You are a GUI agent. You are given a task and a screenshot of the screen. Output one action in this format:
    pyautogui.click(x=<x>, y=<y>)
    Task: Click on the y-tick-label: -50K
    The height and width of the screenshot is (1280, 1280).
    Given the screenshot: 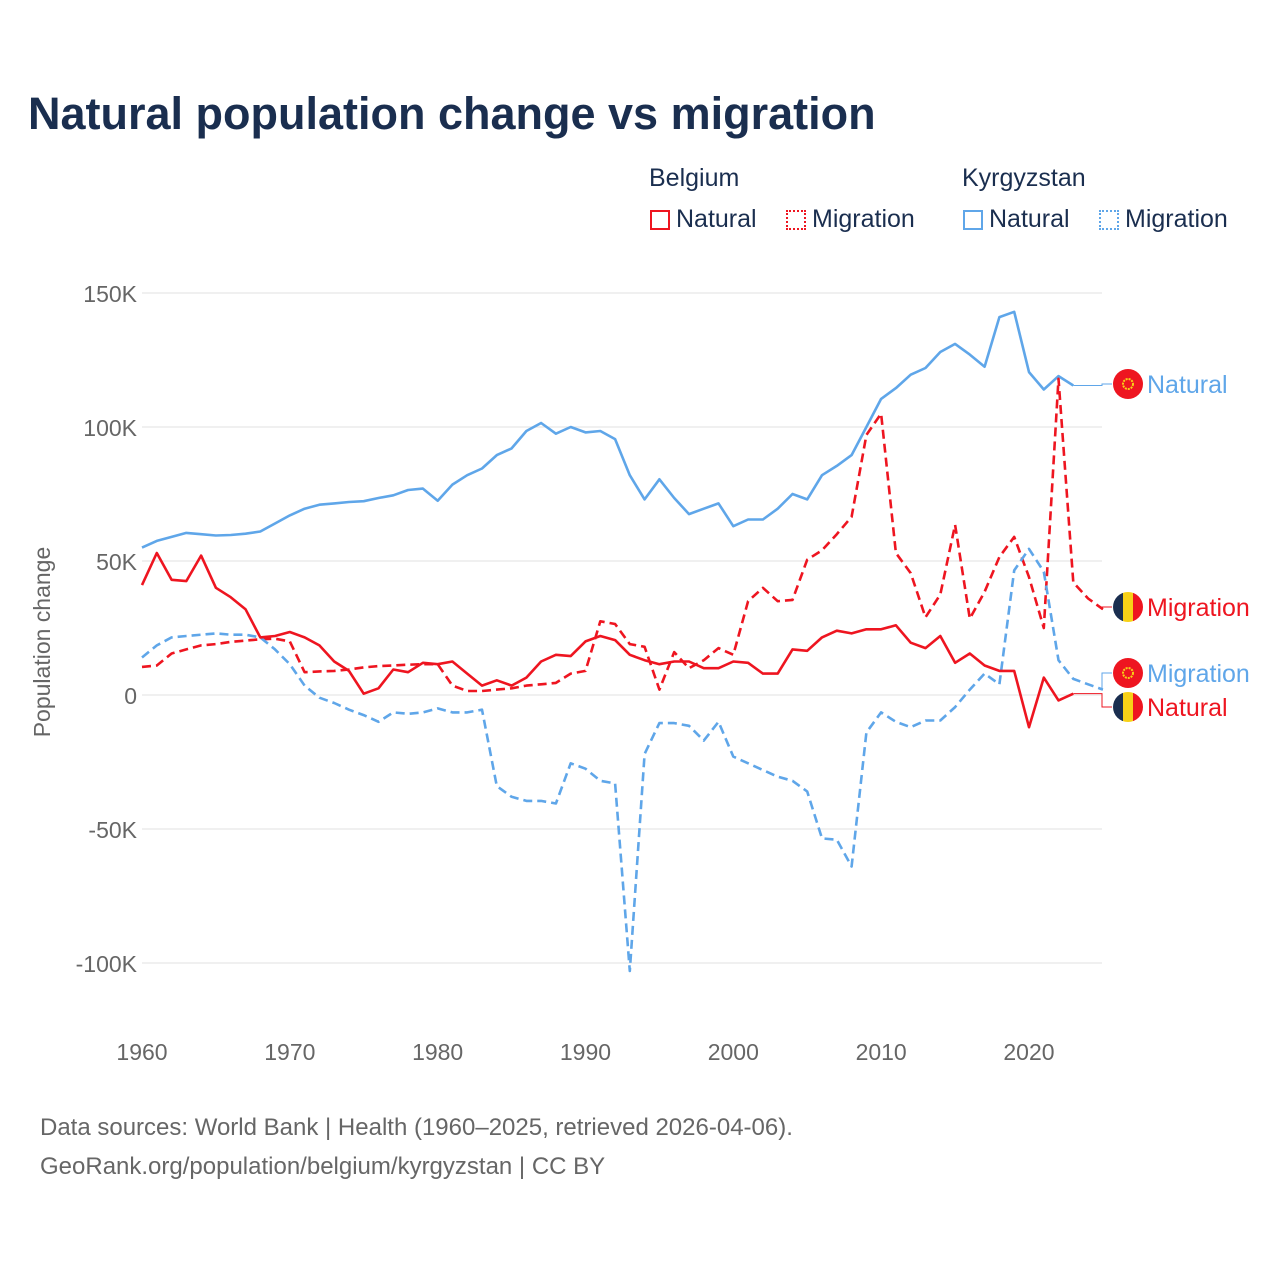 What is the action you would take?
    pyautogui.click(x=112, y=830)
    